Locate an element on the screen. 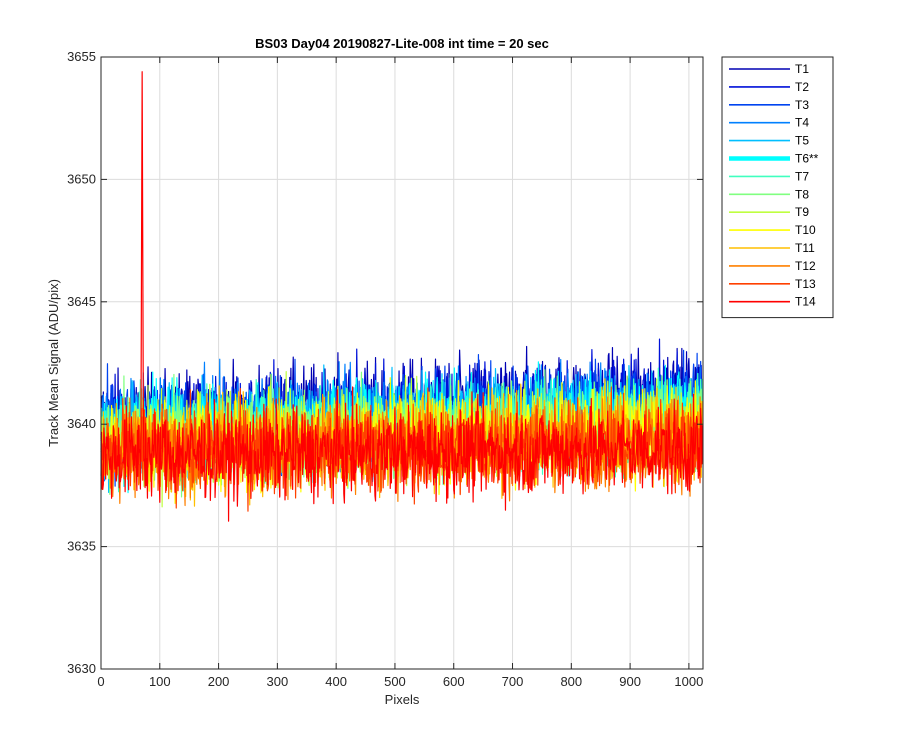  x-tick-label: 800 is located at coordinates (571, 681).